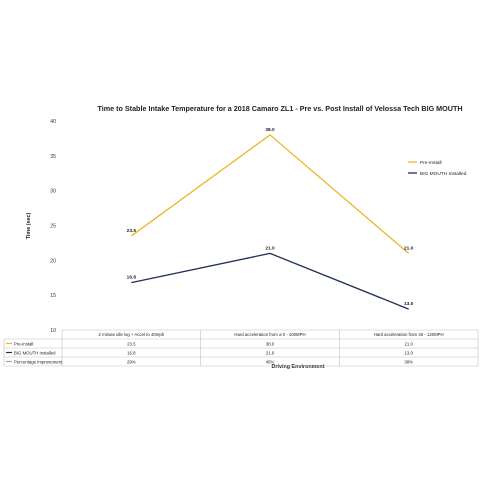 Image resolution: width=480 pixels, height=480 pixels. What do you see at coordinates (29, 226) in the screenshot?
I see `y-axis-label: Time (sec)` at bounding box center [29, 226].